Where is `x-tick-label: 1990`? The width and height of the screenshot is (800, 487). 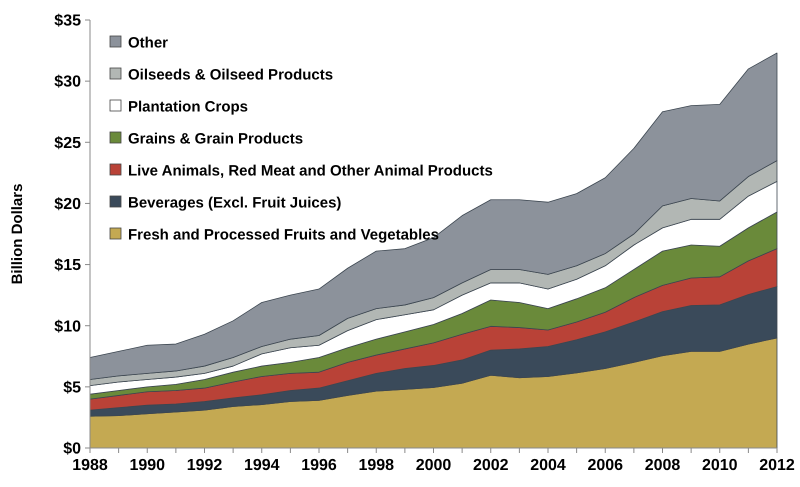
x-tick-label: 1990 is located at coordinates (147, 465).